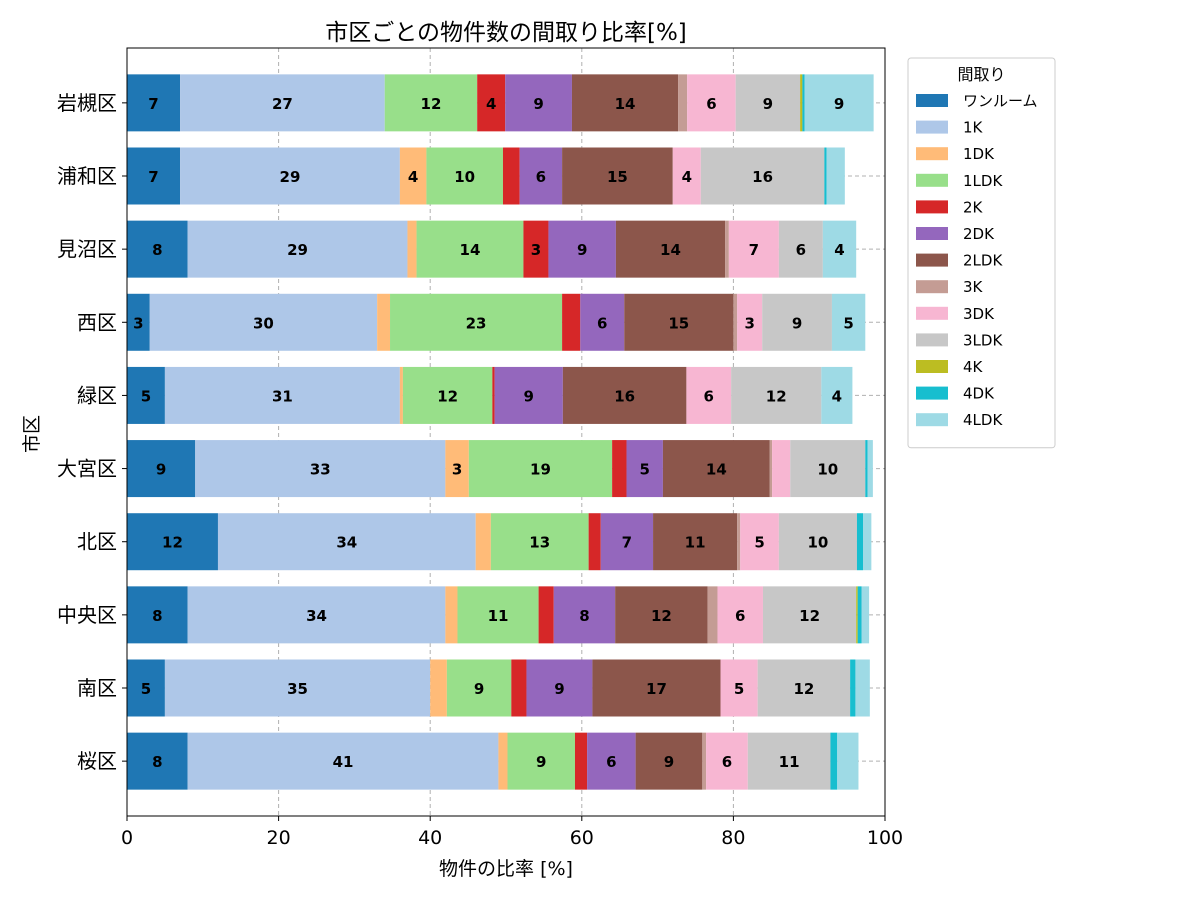  Describe the element at coordinates (282, 396) in the screenshot. I see `bar-value-label: 31` at that location.